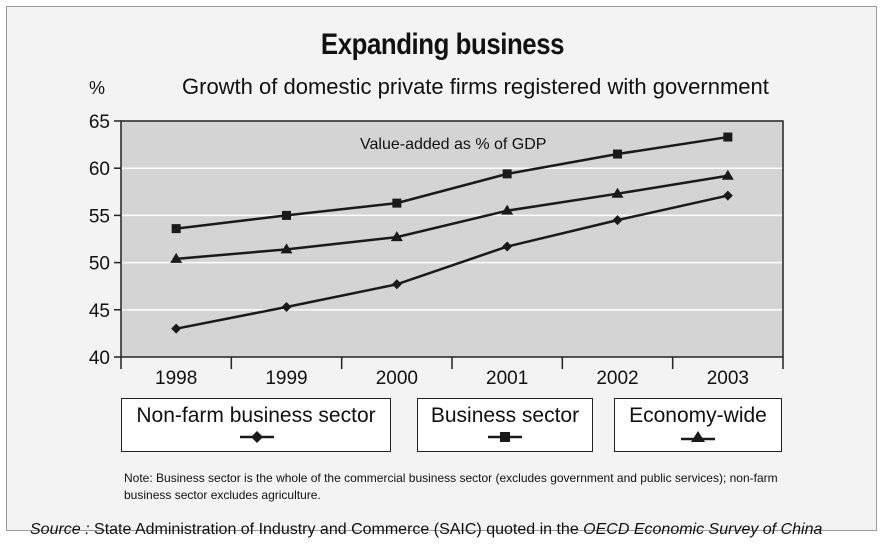 This screenshot has height=546, width=885. What do you see at coordinates (60, 529) in the screenshot?
I see `source-prefix: Source :` at bounding box center [60, 529].